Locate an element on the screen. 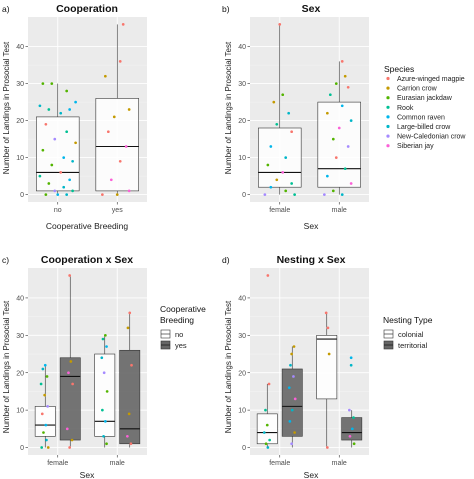 Image resolution: width=474 pixels, height=479 pixels. panel-b-ytick-label: 40 is located at coordinates (242, 47).